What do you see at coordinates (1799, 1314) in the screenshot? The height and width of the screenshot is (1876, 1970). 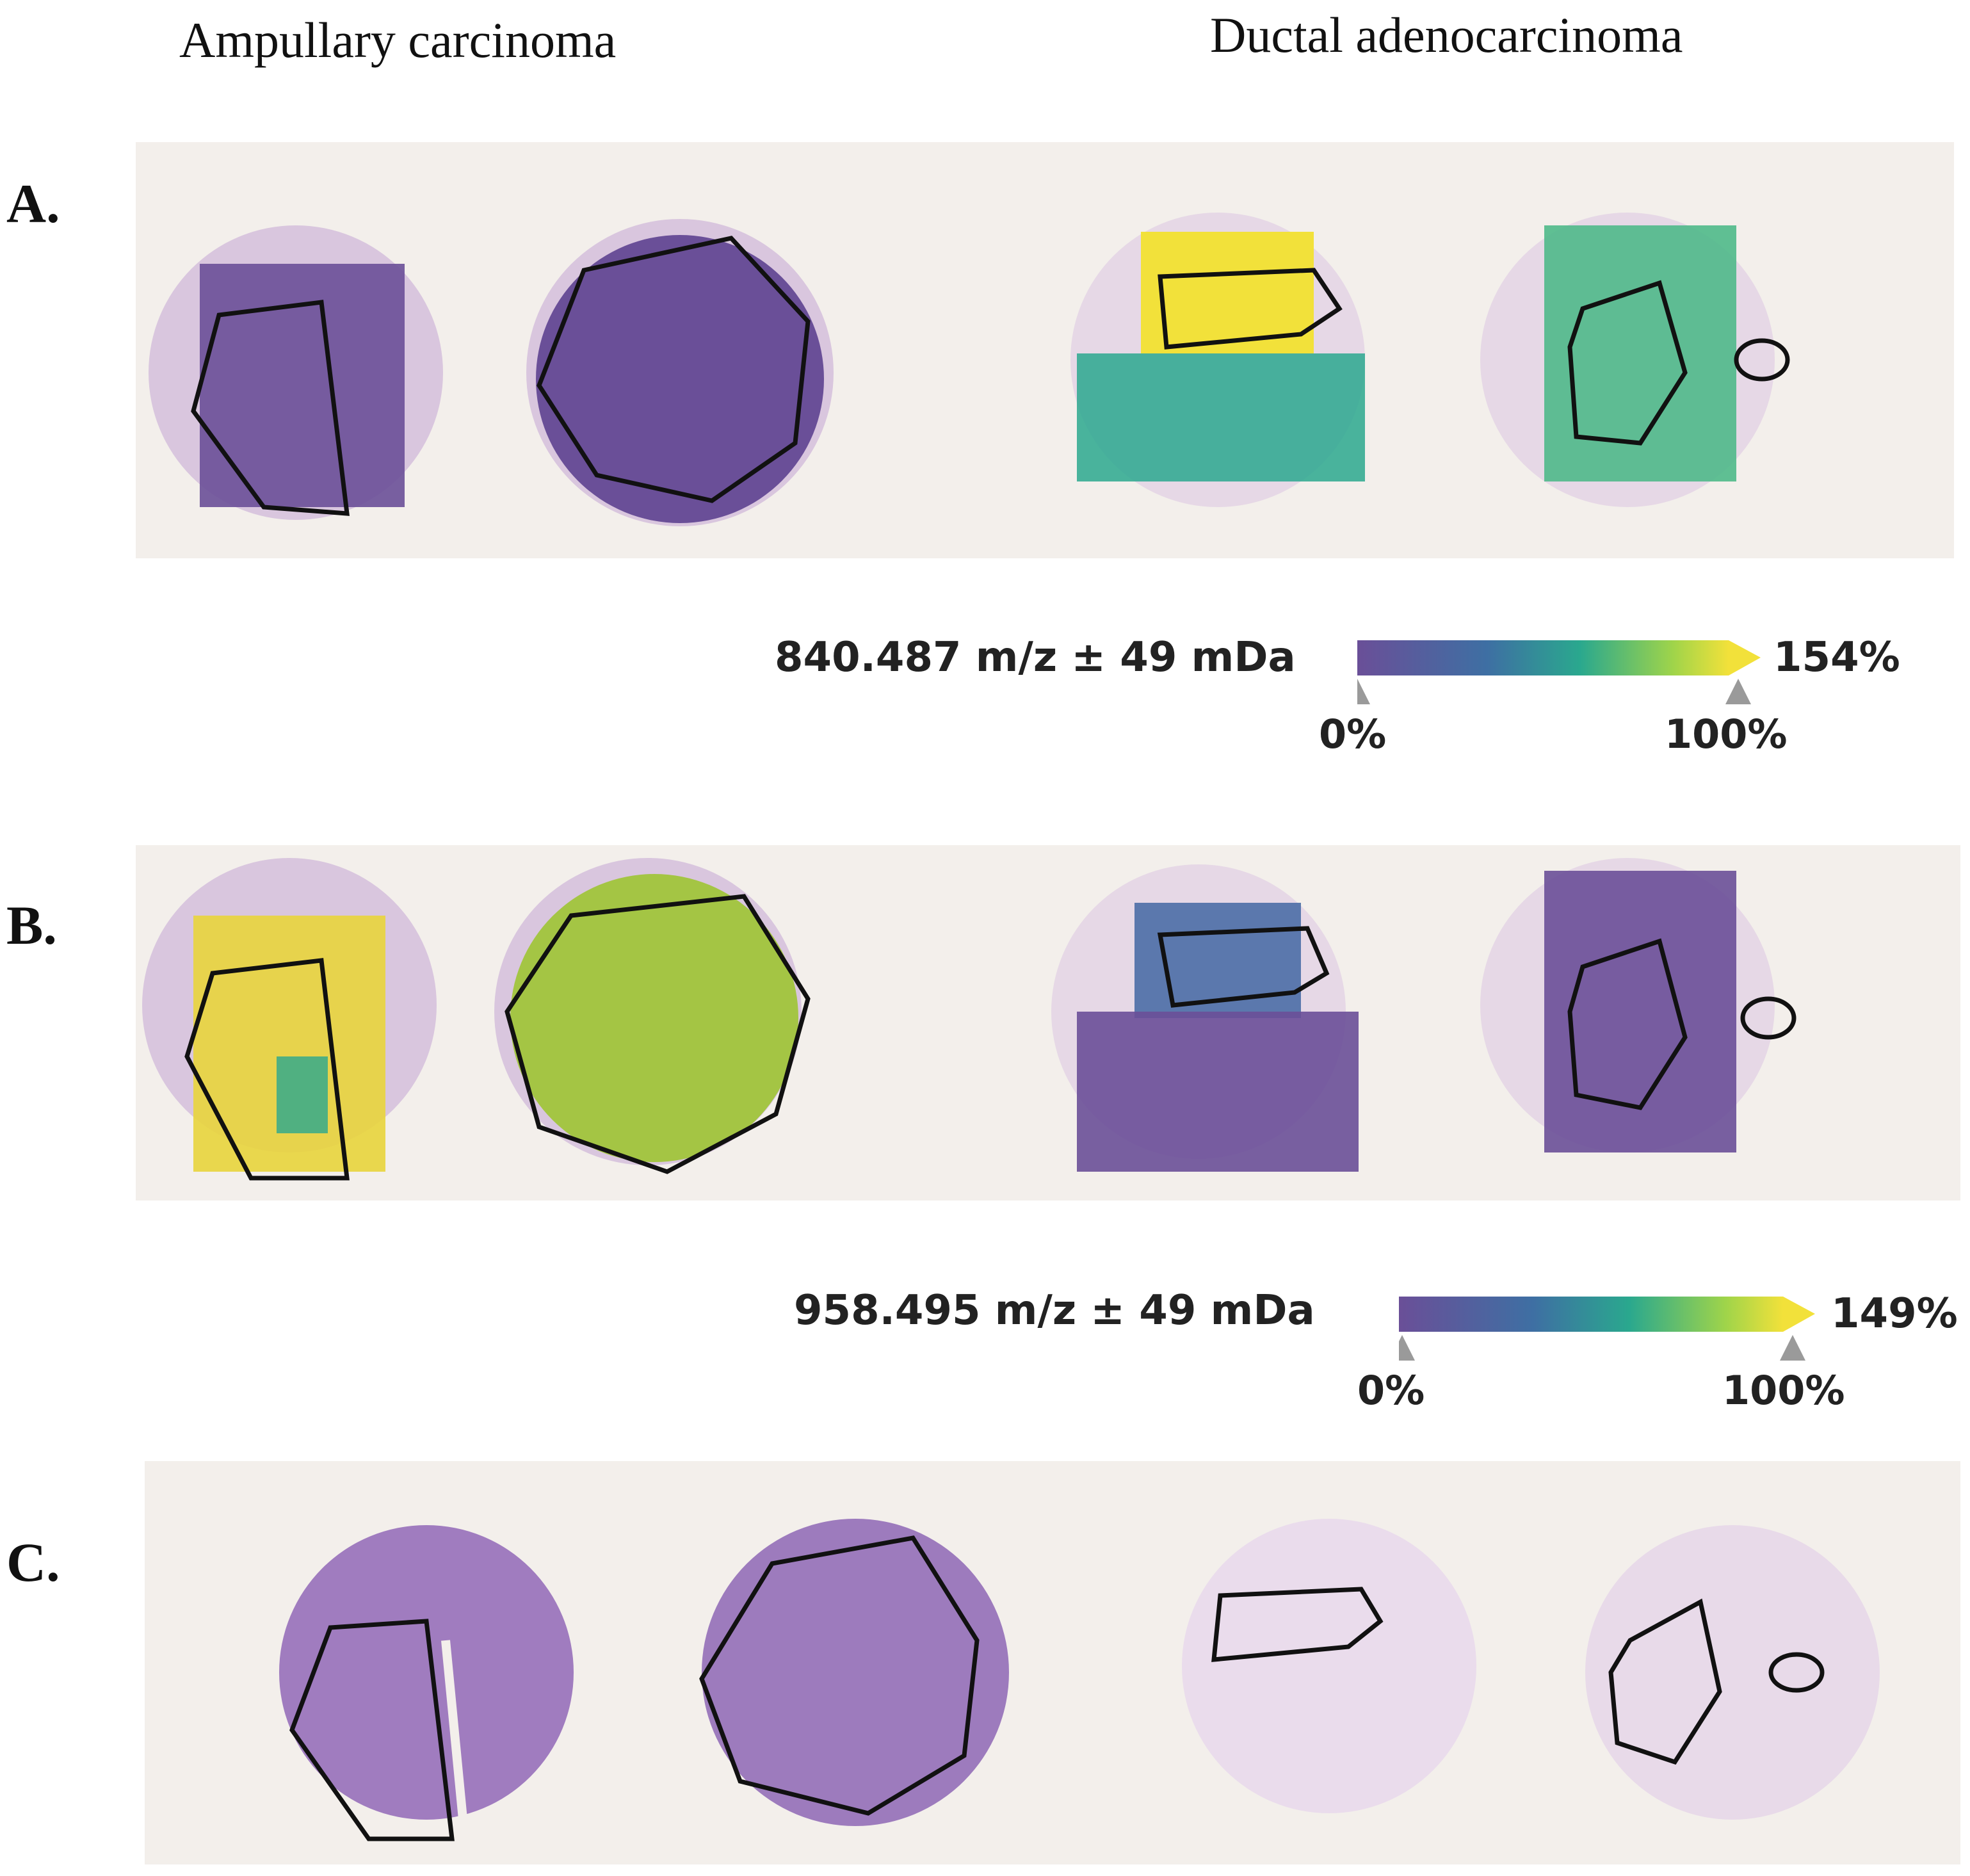 I see `colorbar-b-max-arrow` at bounding box center [1799, 1314].